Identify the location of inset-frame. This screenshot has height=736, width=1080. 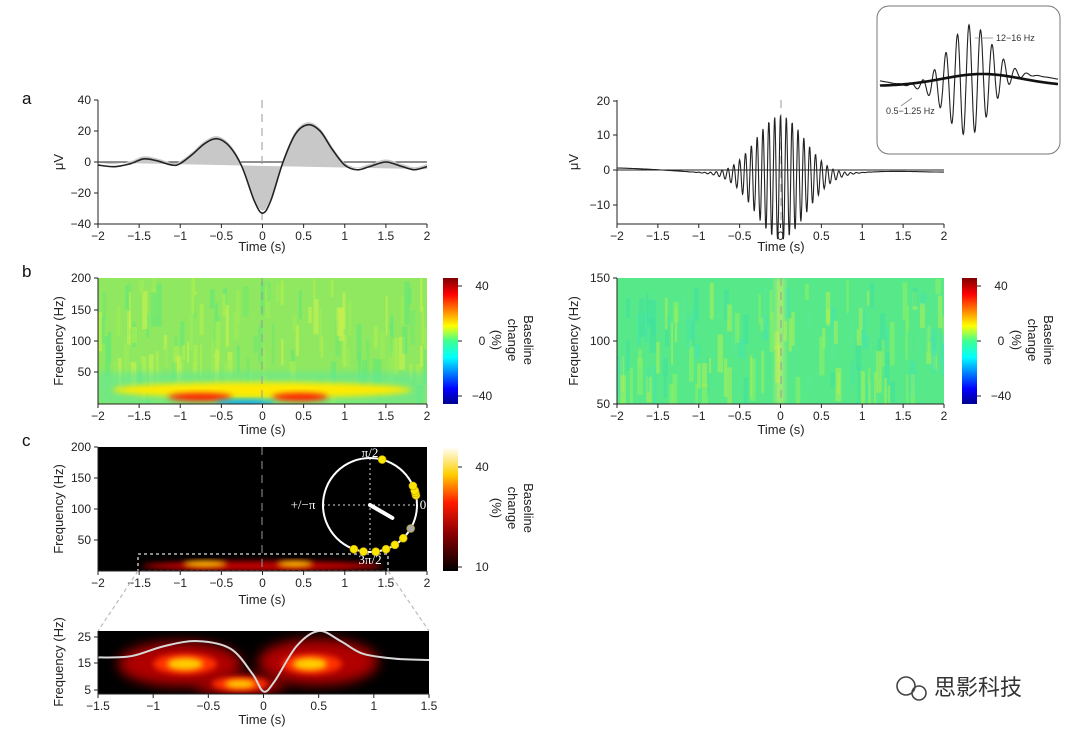
(968, 80).